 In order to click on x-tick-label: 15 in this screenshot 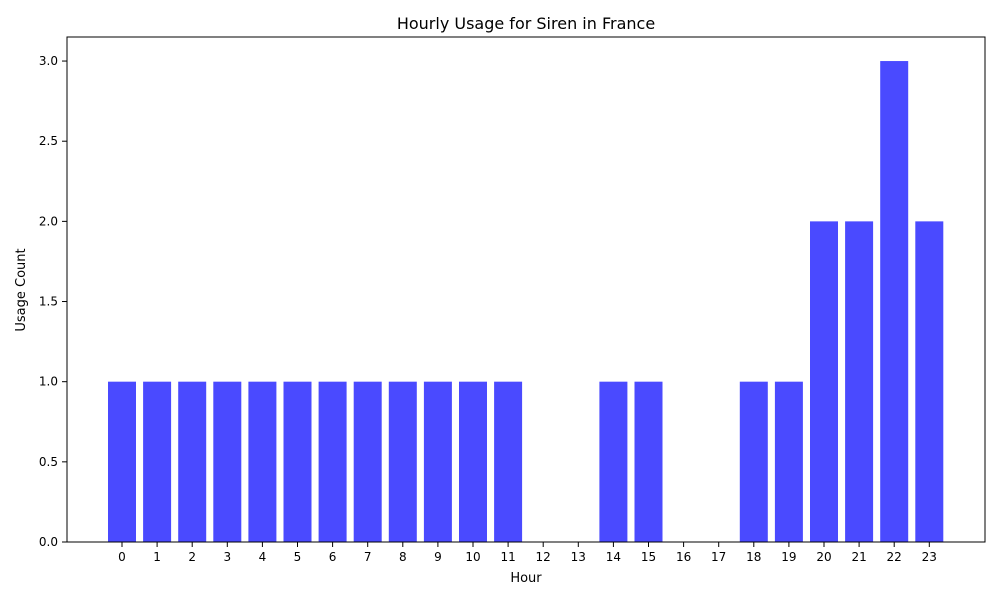, I will do `click(648, 557)`.